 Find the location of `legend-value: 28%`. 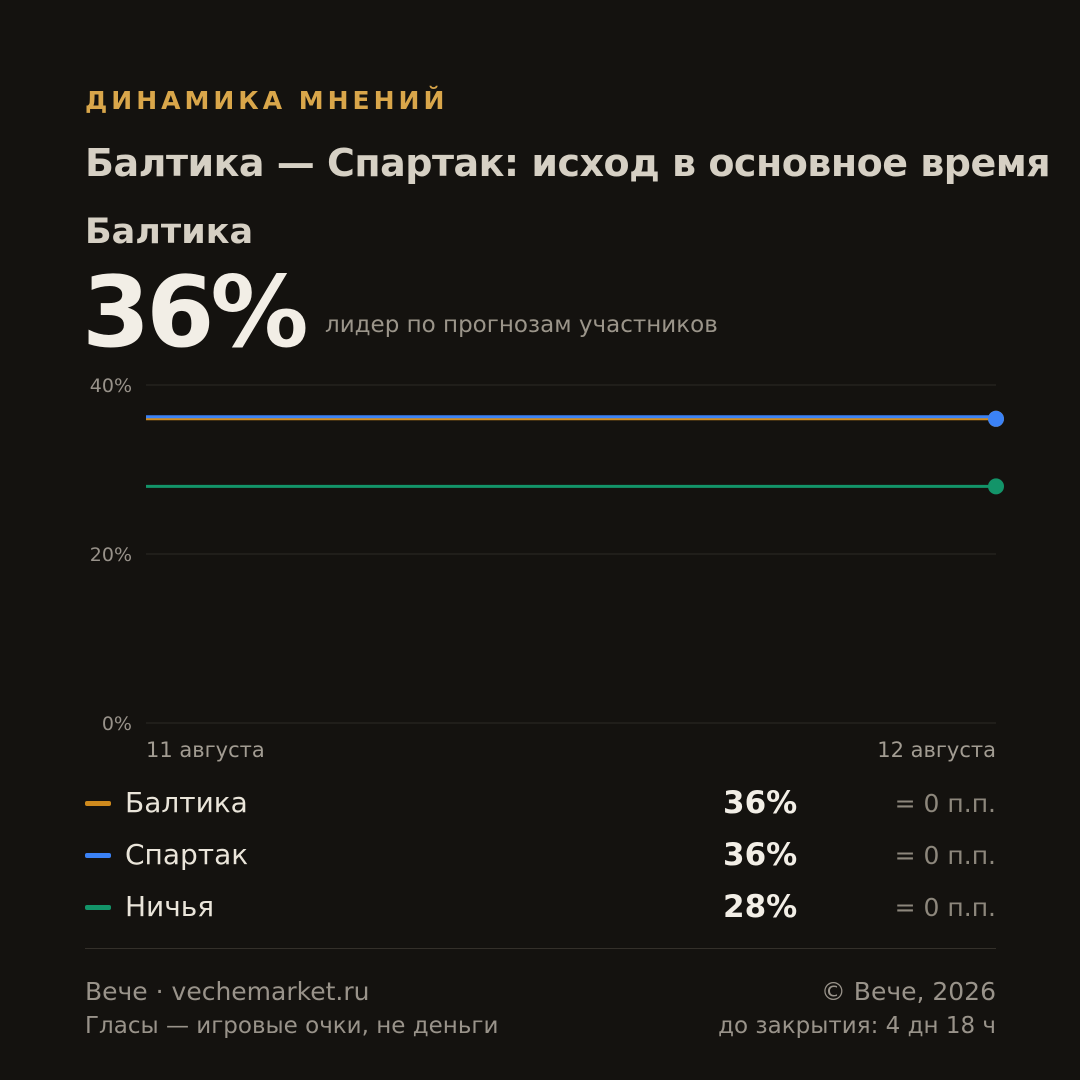

legend-value: 28% is located at coordinates (760, 907).